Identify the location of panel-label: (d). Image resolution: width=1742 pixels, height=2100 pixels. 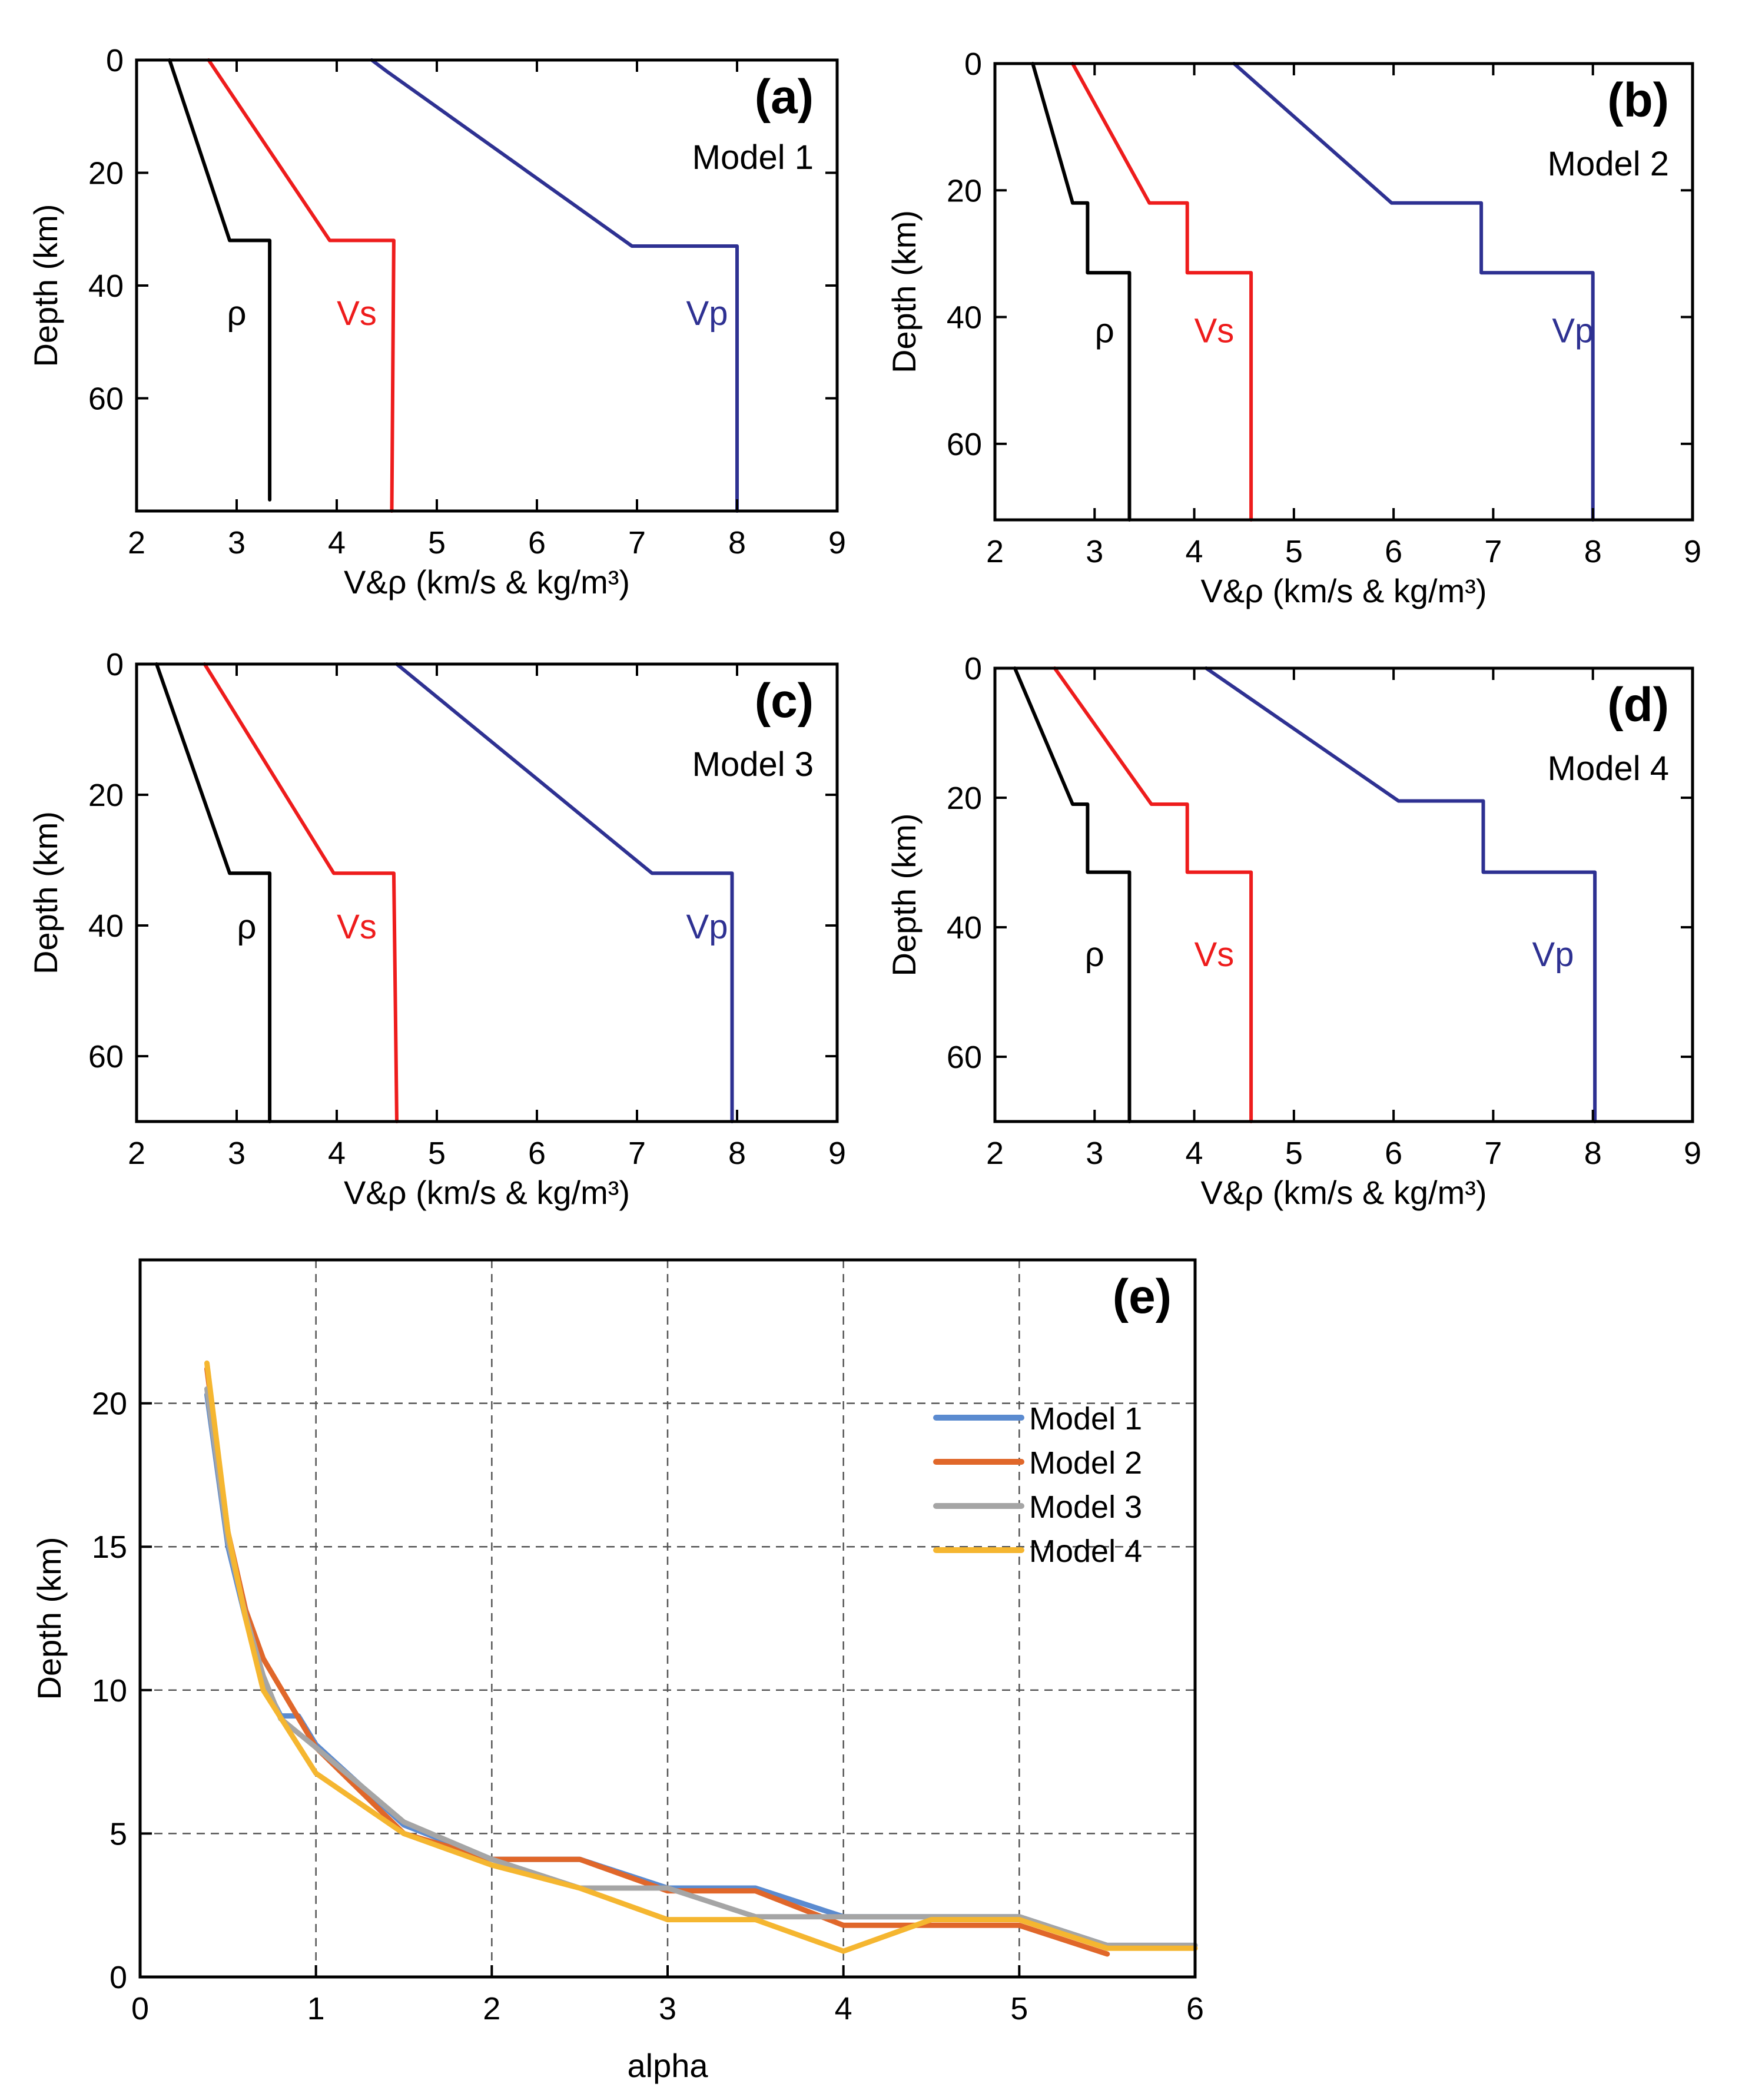
(1638, 705).